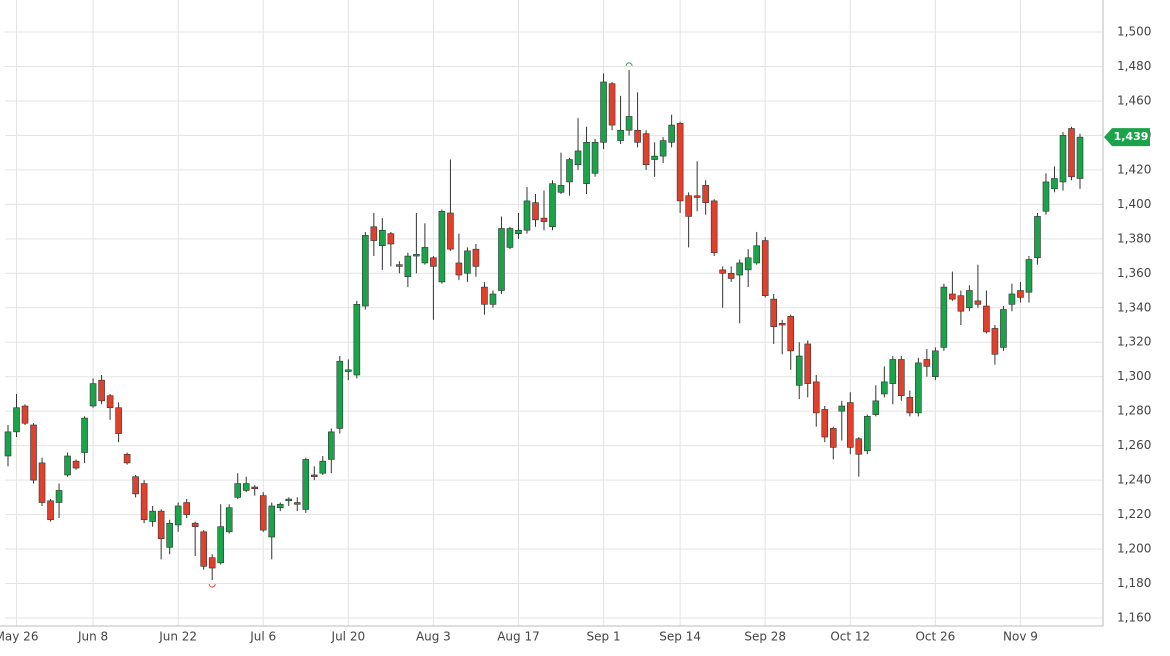  What do you see at coordinates (1134, 238) in the screenshot?
I see `y-tick-label: 1,380` at bounding box center [1134, 238].